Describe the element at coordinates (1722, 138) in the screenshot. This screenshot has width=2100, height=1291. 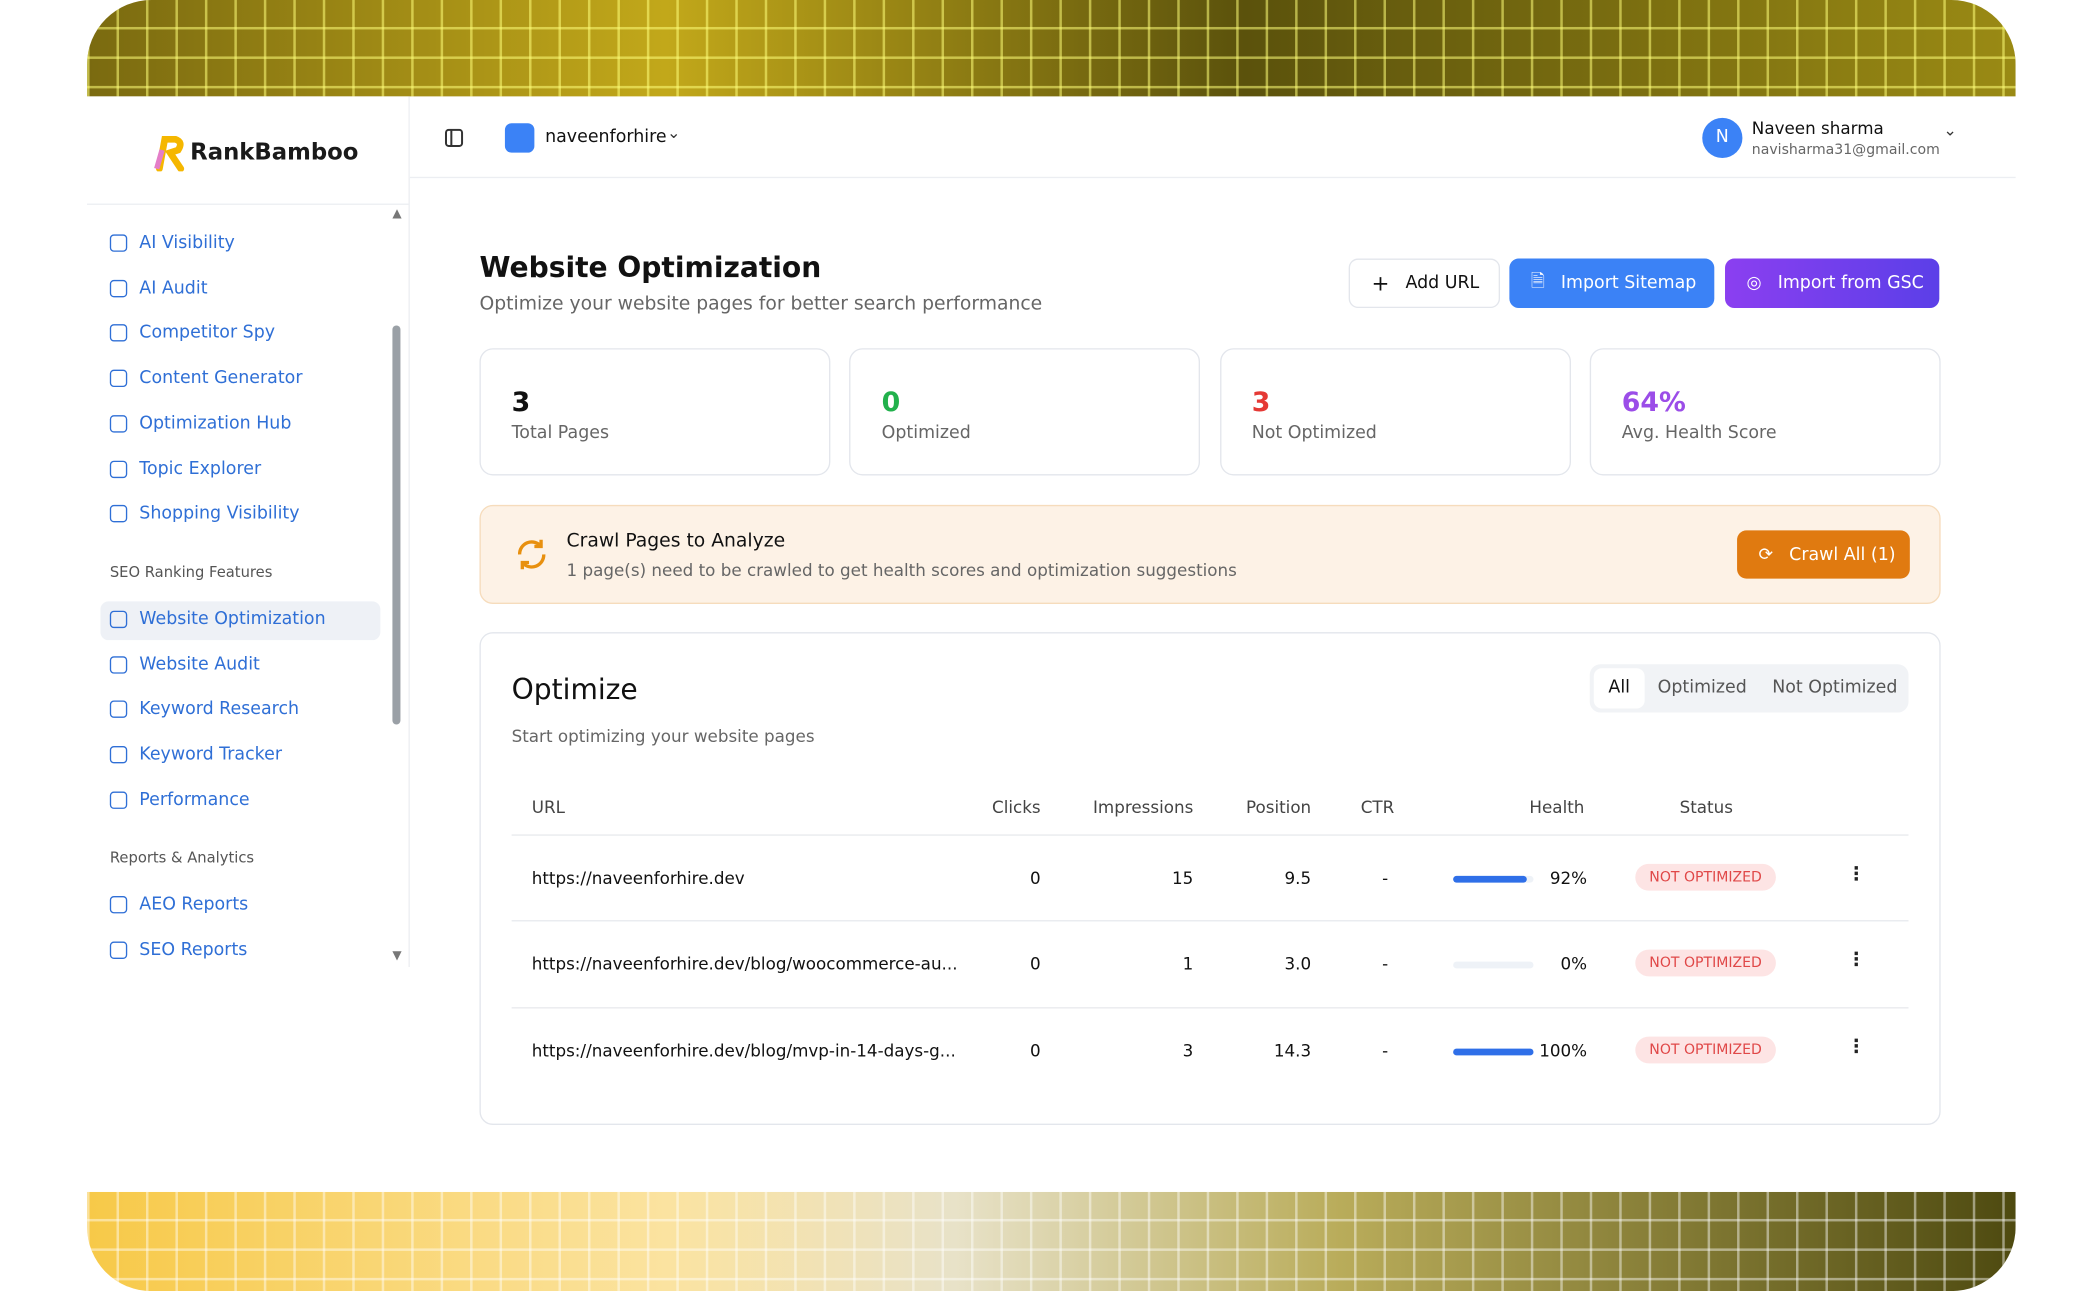
I see `avatar: N` at that location.